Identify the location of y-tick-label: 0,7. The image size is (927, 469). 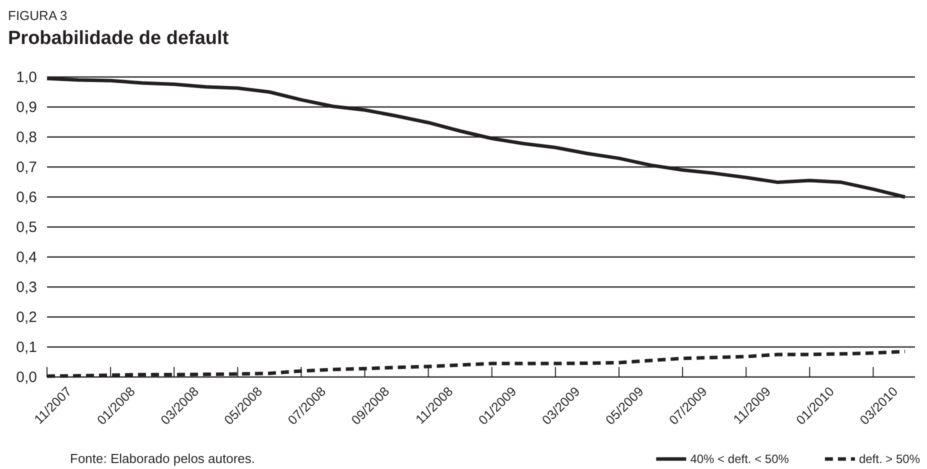
(26, 167).